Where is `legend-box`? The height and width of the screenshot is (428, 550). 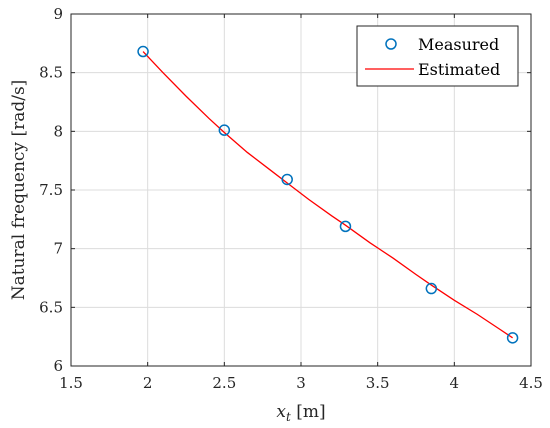 legend-box is located at coordinates (437, 56).